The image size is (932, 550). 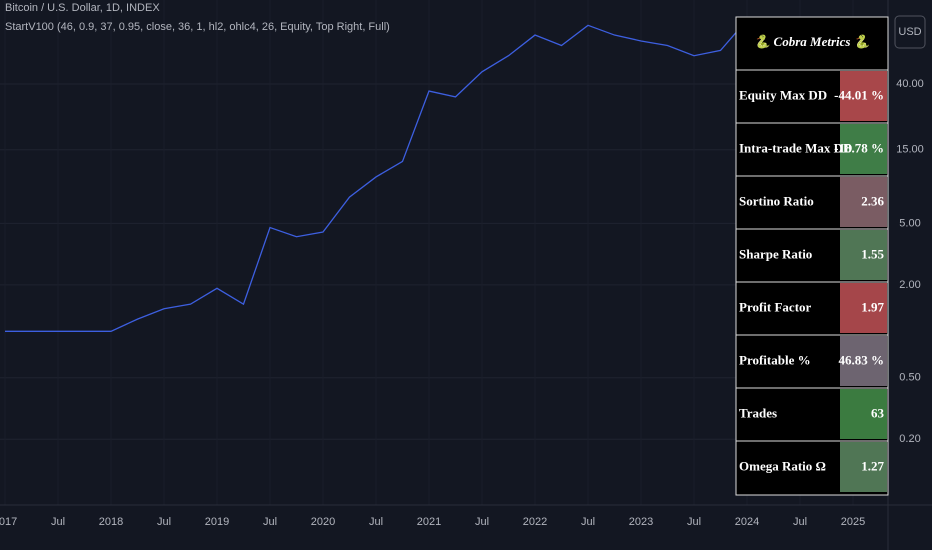 I want to click on row-label: Sortino Ratio, so click(x=776, y=200).